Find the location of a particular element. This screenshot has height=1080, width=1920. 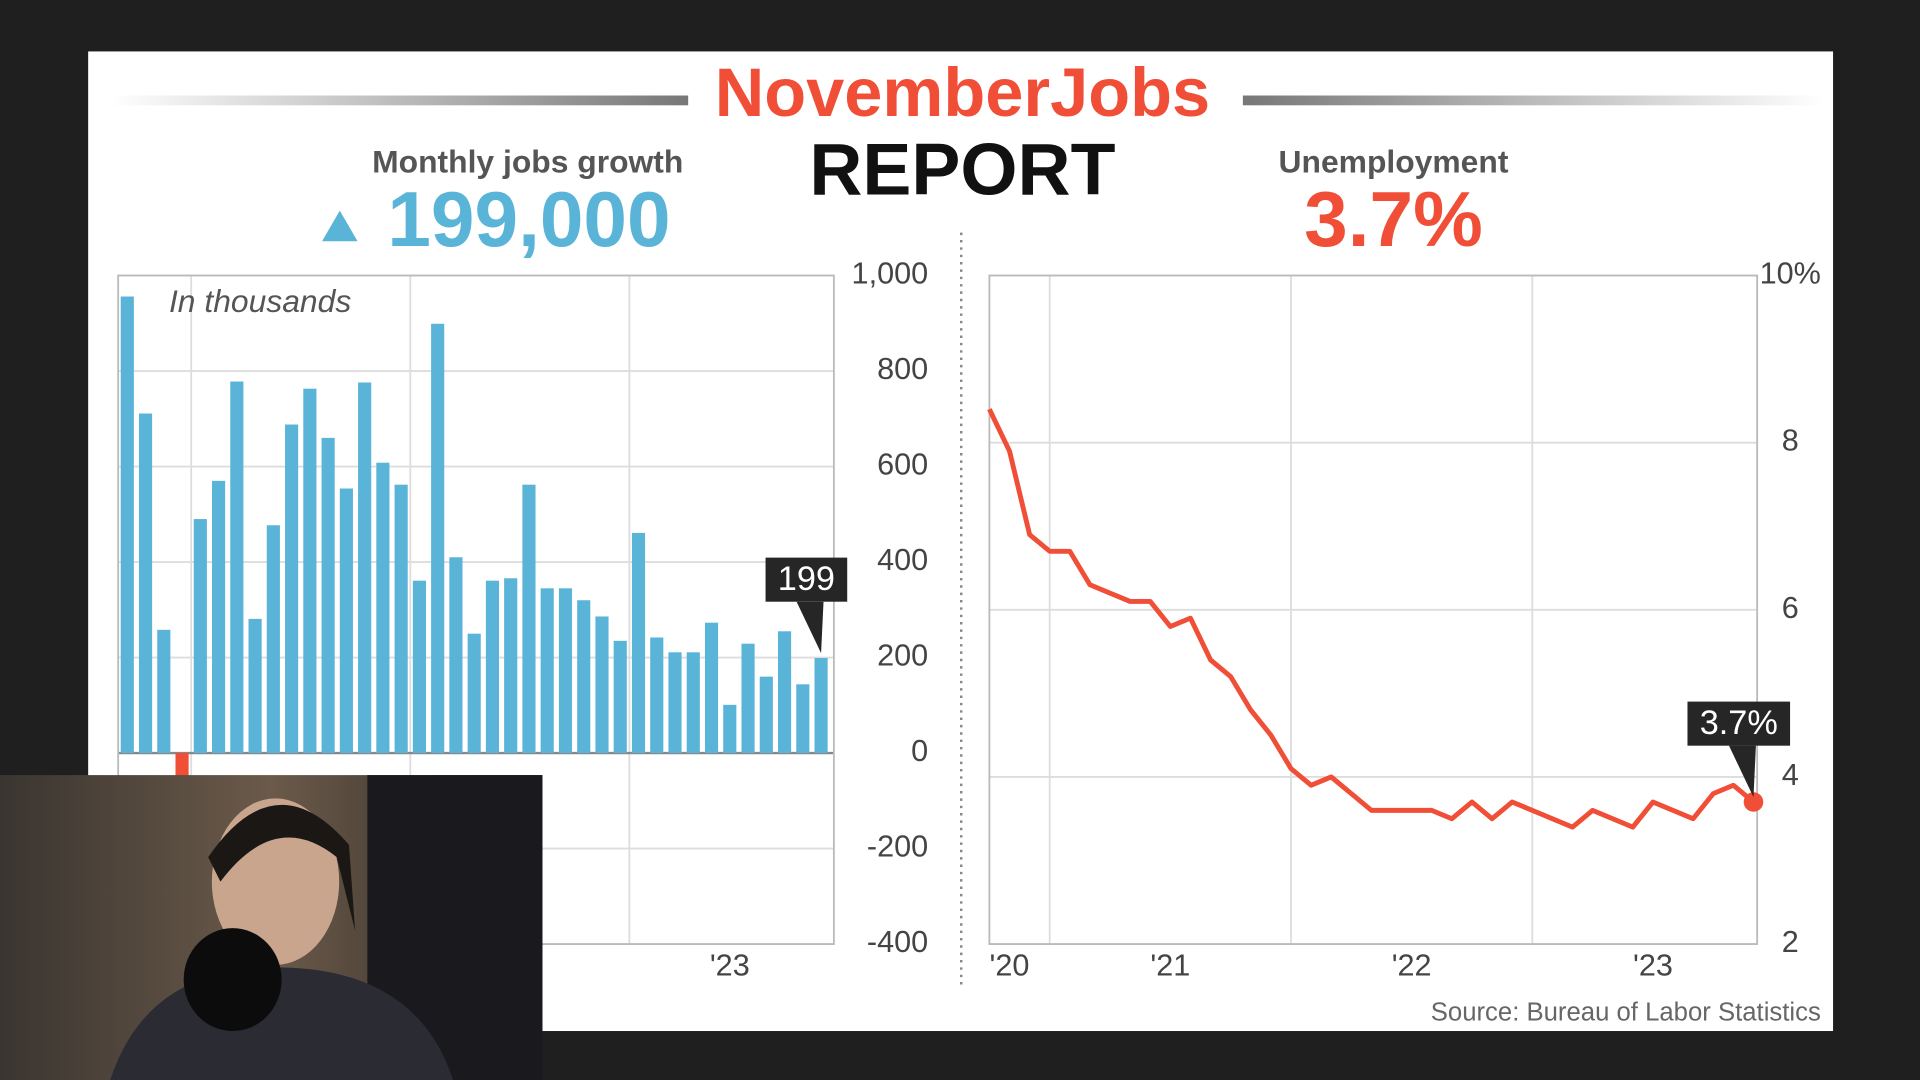

note: In thousands is located at coordinates (260, 301).